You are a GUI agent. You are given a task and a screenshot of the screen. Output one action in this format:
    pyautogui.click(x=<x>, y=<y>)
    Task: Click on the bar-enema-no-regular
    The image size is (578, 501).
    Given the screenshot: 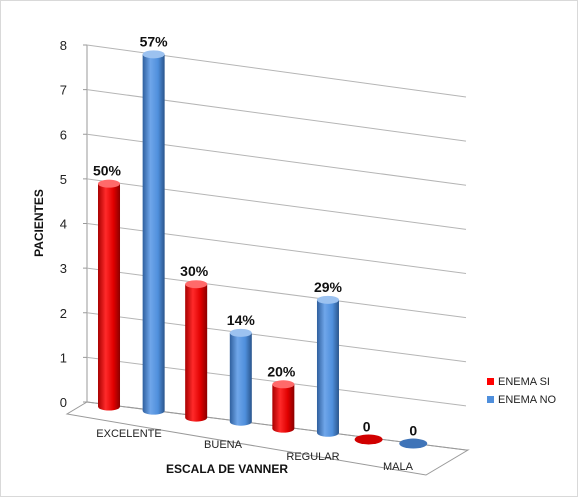 What is the action you would take?
    pyautogui.click(x=327, y=366)
    